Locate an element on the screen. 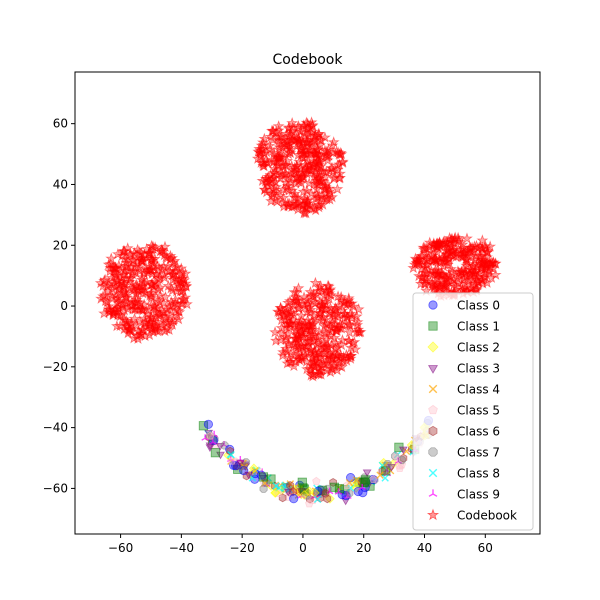  x-tick-label: −60 is located at coordinates (120, 548).